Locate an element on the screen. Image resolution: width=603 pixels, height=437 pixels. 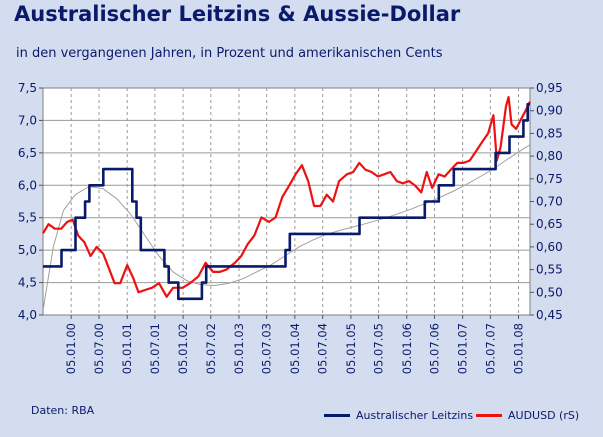
legend-label-audusd: AUDUSD (rS) is located at coordinates (544, 415).